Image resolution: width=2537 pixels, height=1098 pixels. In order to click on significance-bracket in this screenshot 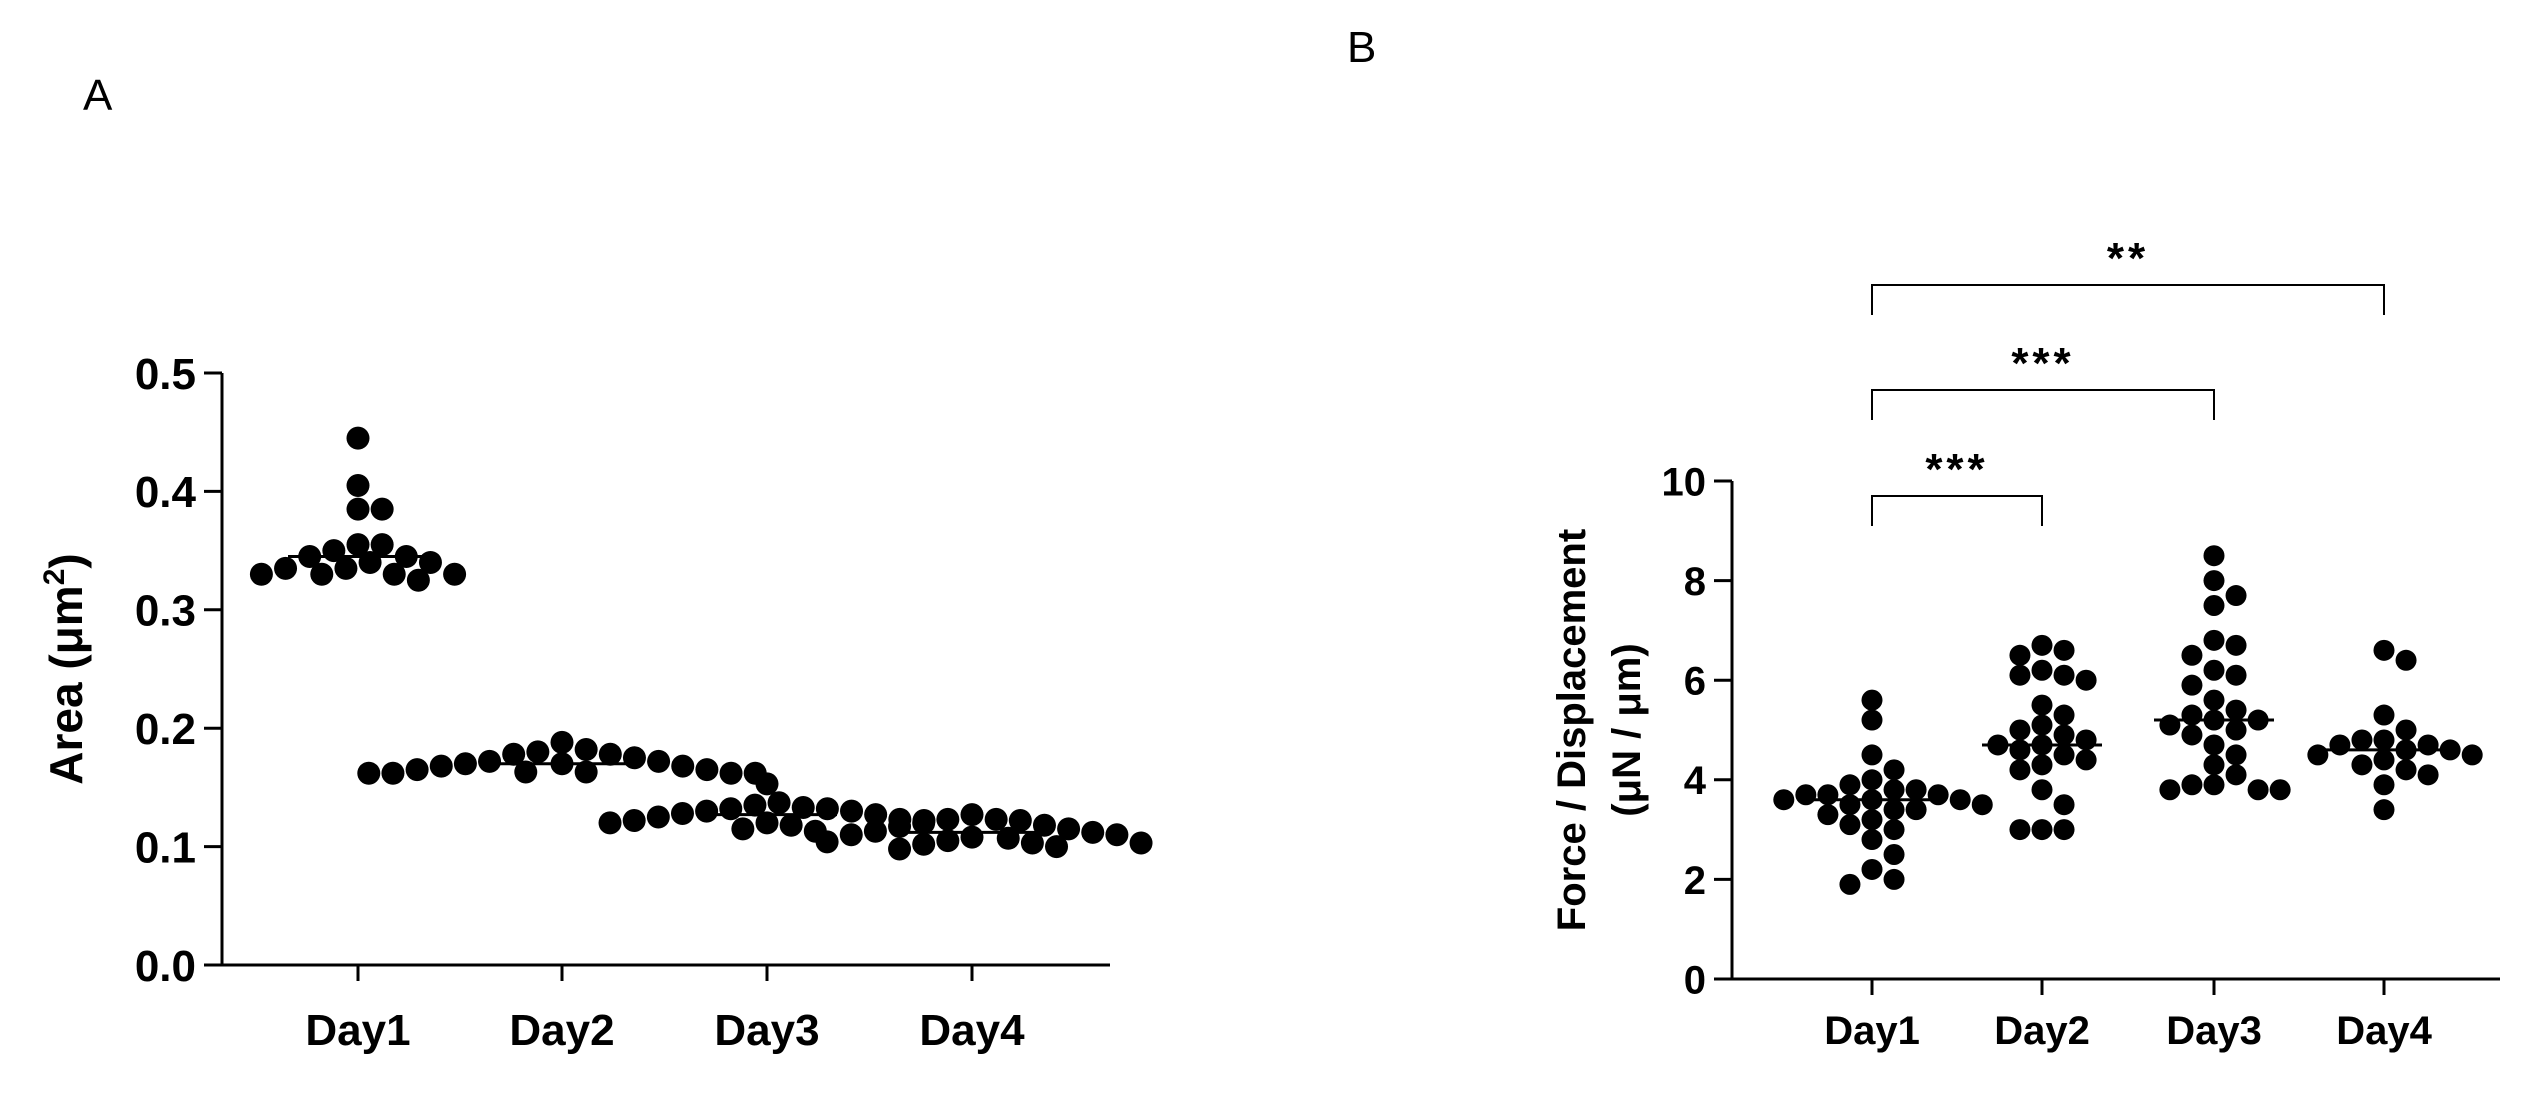, I will do `click(1957, 510)`.